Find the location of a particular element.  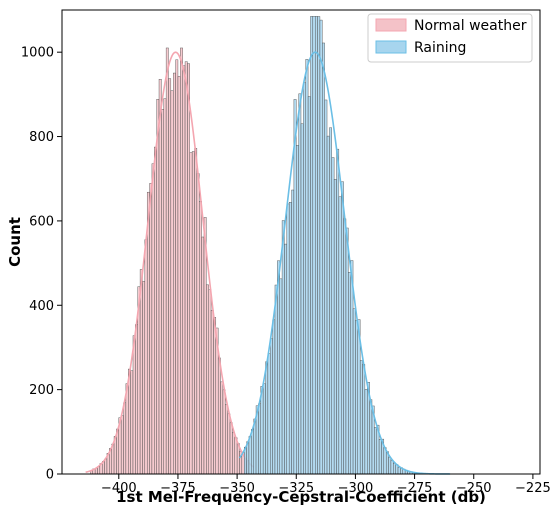

x-tick-label: −325 is located at coordinates (296, 488).